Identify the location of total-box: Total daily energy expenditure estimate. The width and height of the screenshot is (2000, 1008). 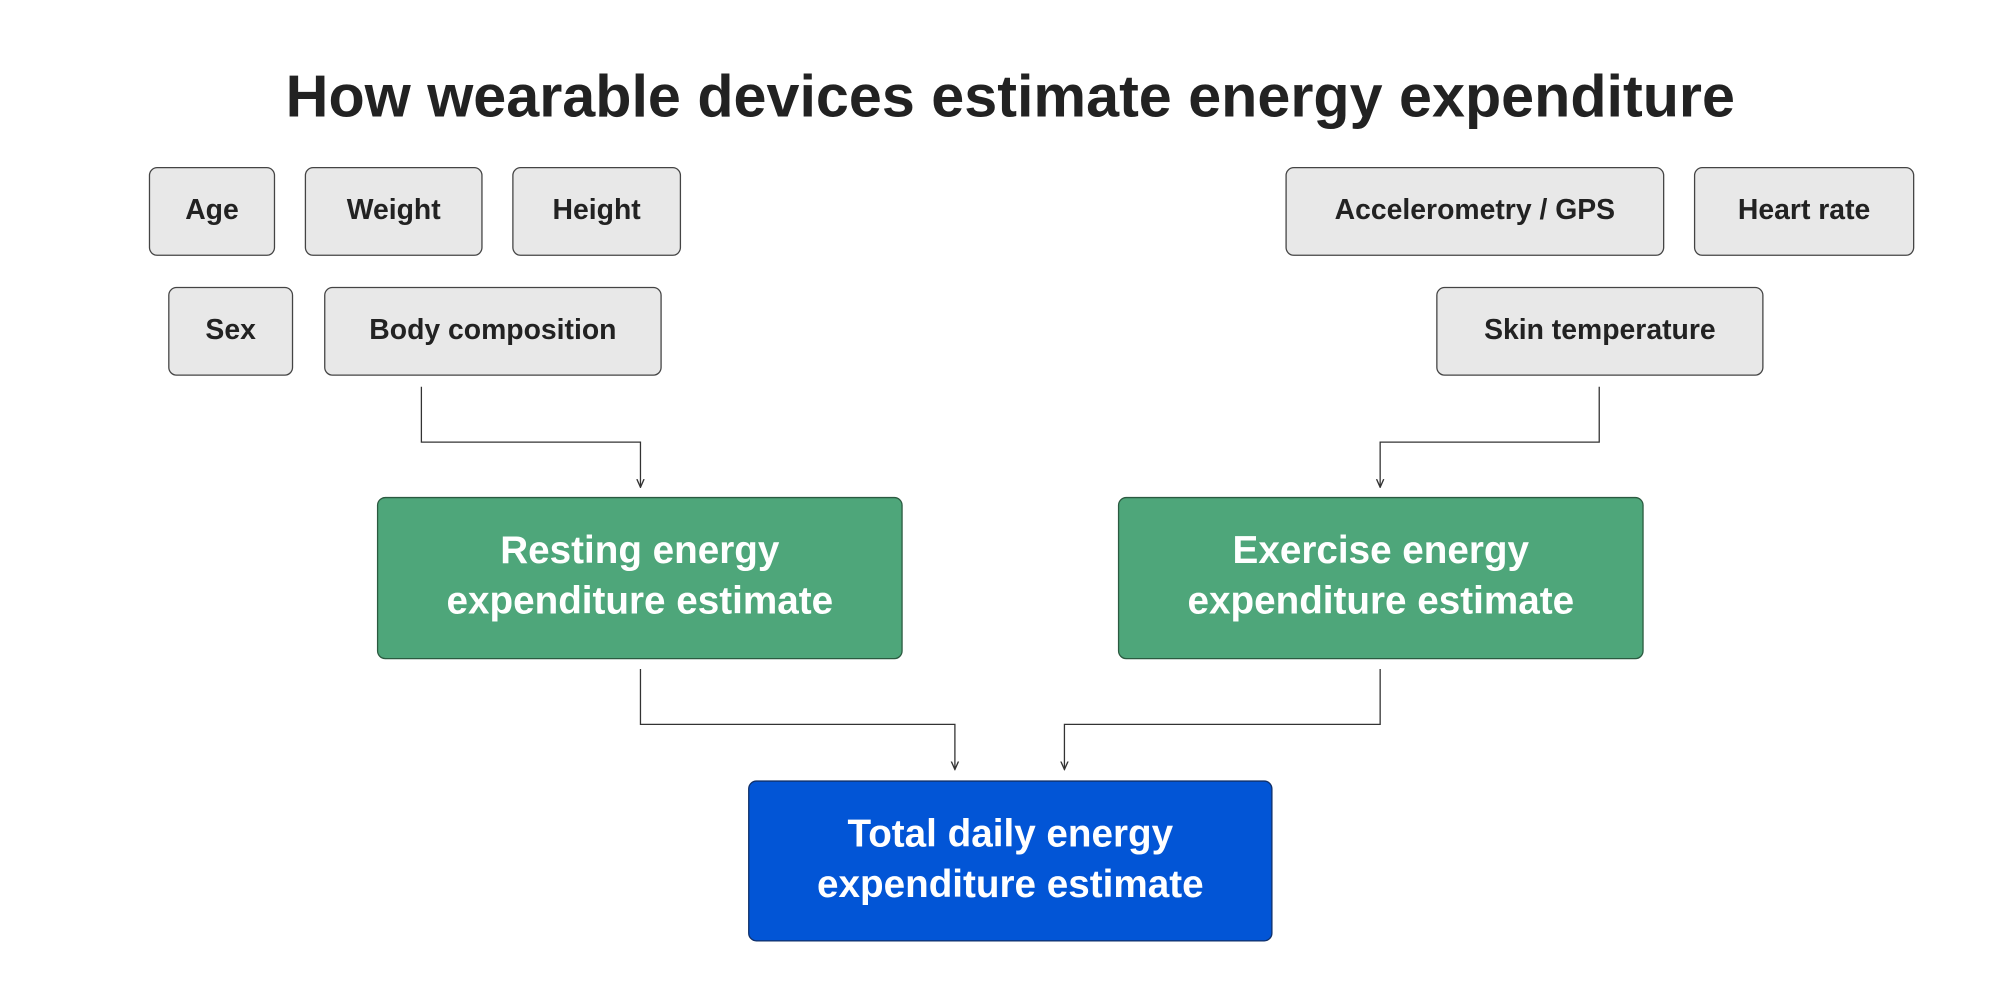
(1010, 861).